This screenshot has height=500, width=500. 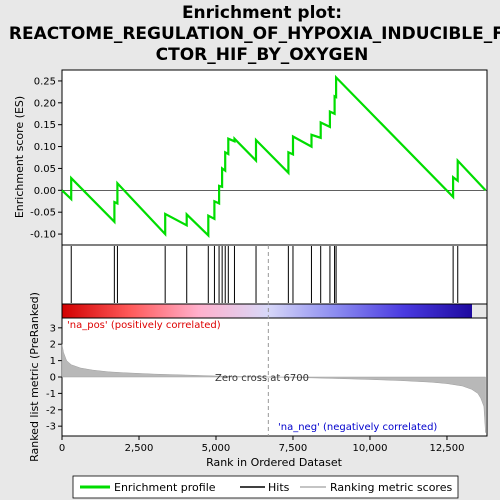 What do you see at coordinates (62, 448) in the screenshot?
I see `x-tick-label: 0` at bounding box center [62, 448].